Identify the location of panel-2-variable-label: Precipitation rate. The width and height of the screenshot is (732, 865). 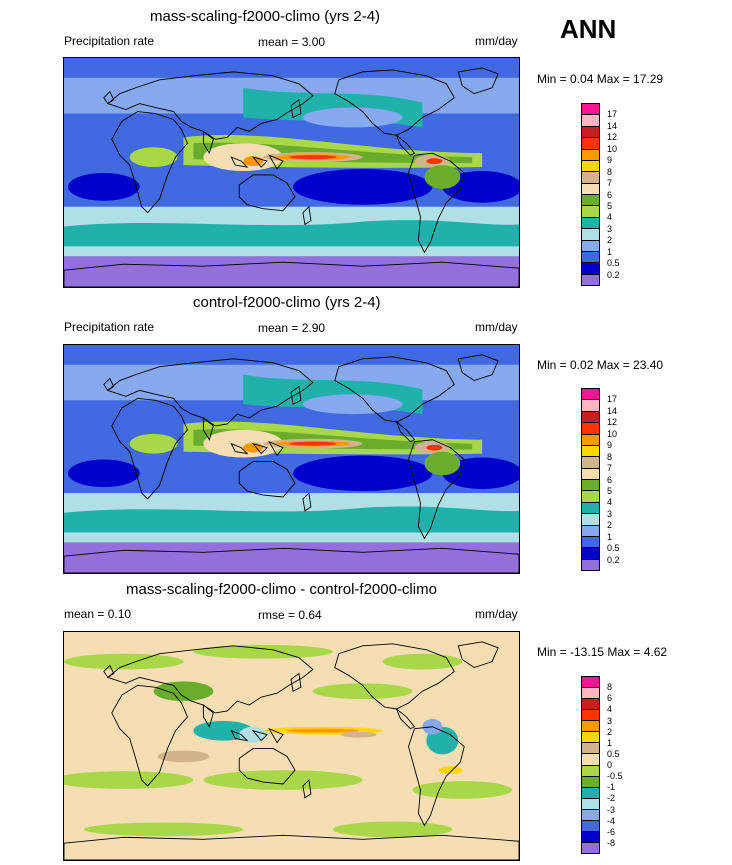
(109, 327).